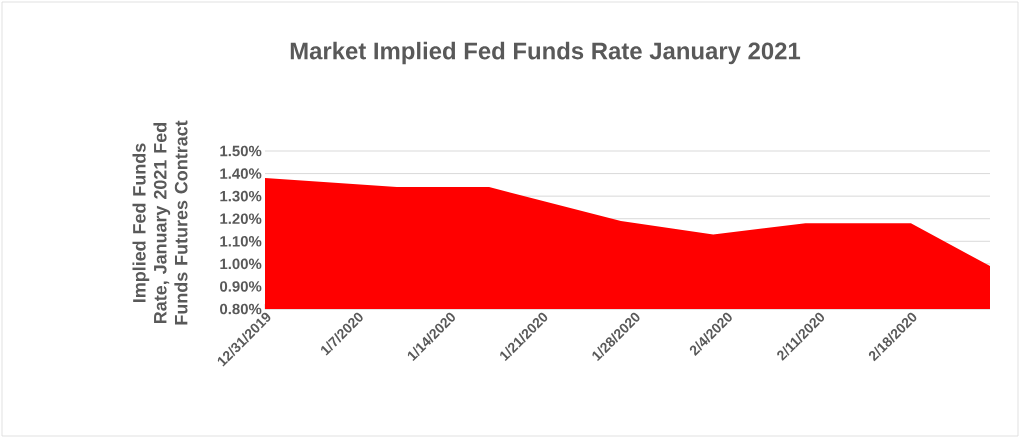 This screenshot has width=1025, height=438. What do you see at coordinates (241, 218) in the screenshot?
I see `y-tick-label: 1.20%` at bounding box center [241, 218].